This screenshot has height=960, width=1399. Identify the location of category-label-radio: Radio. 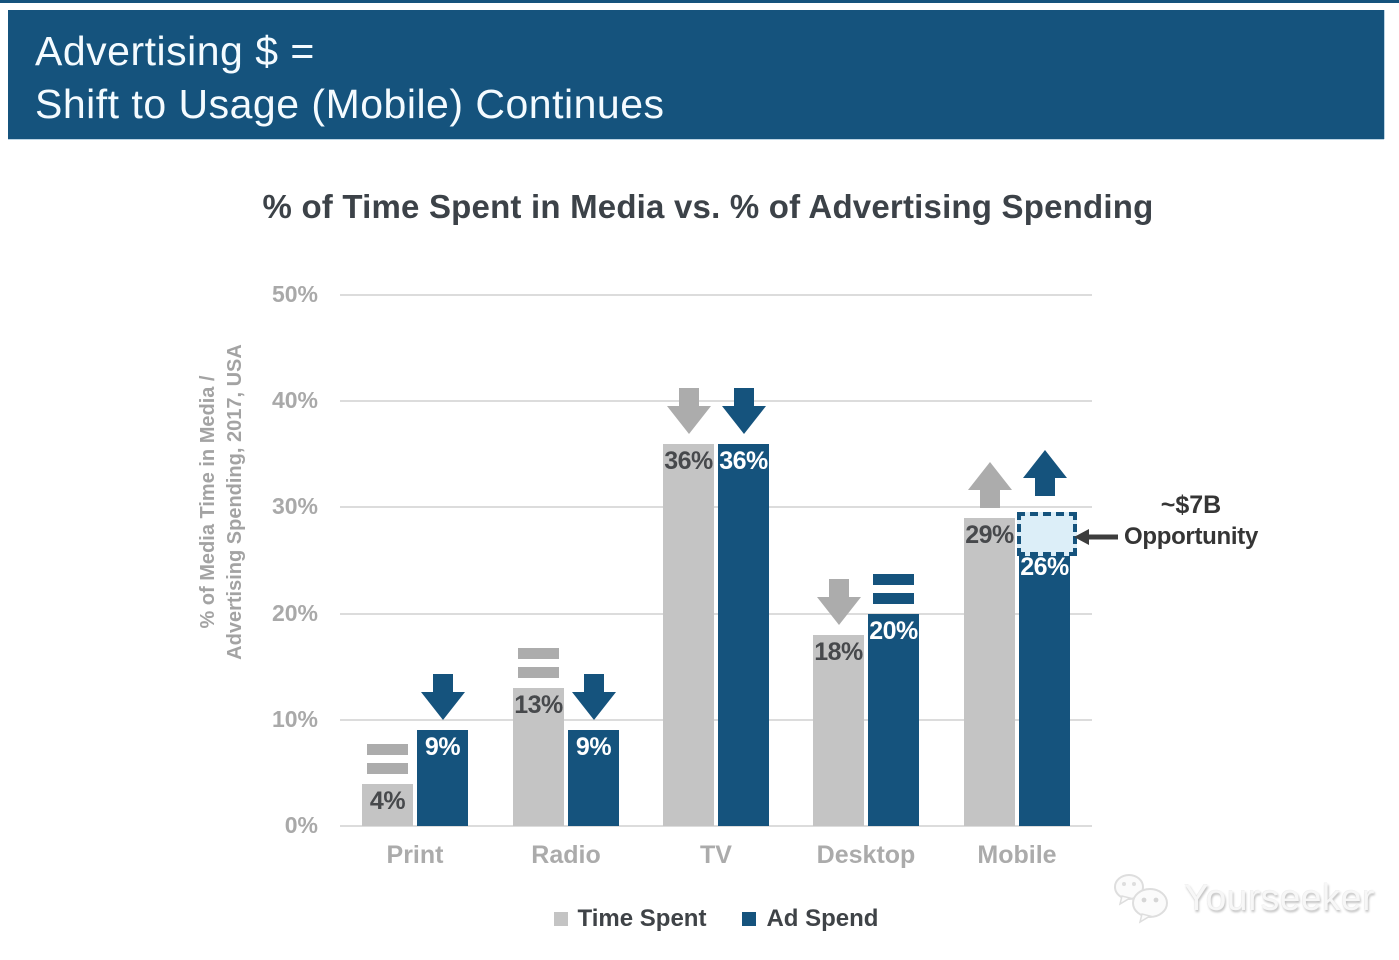
(566, 855).